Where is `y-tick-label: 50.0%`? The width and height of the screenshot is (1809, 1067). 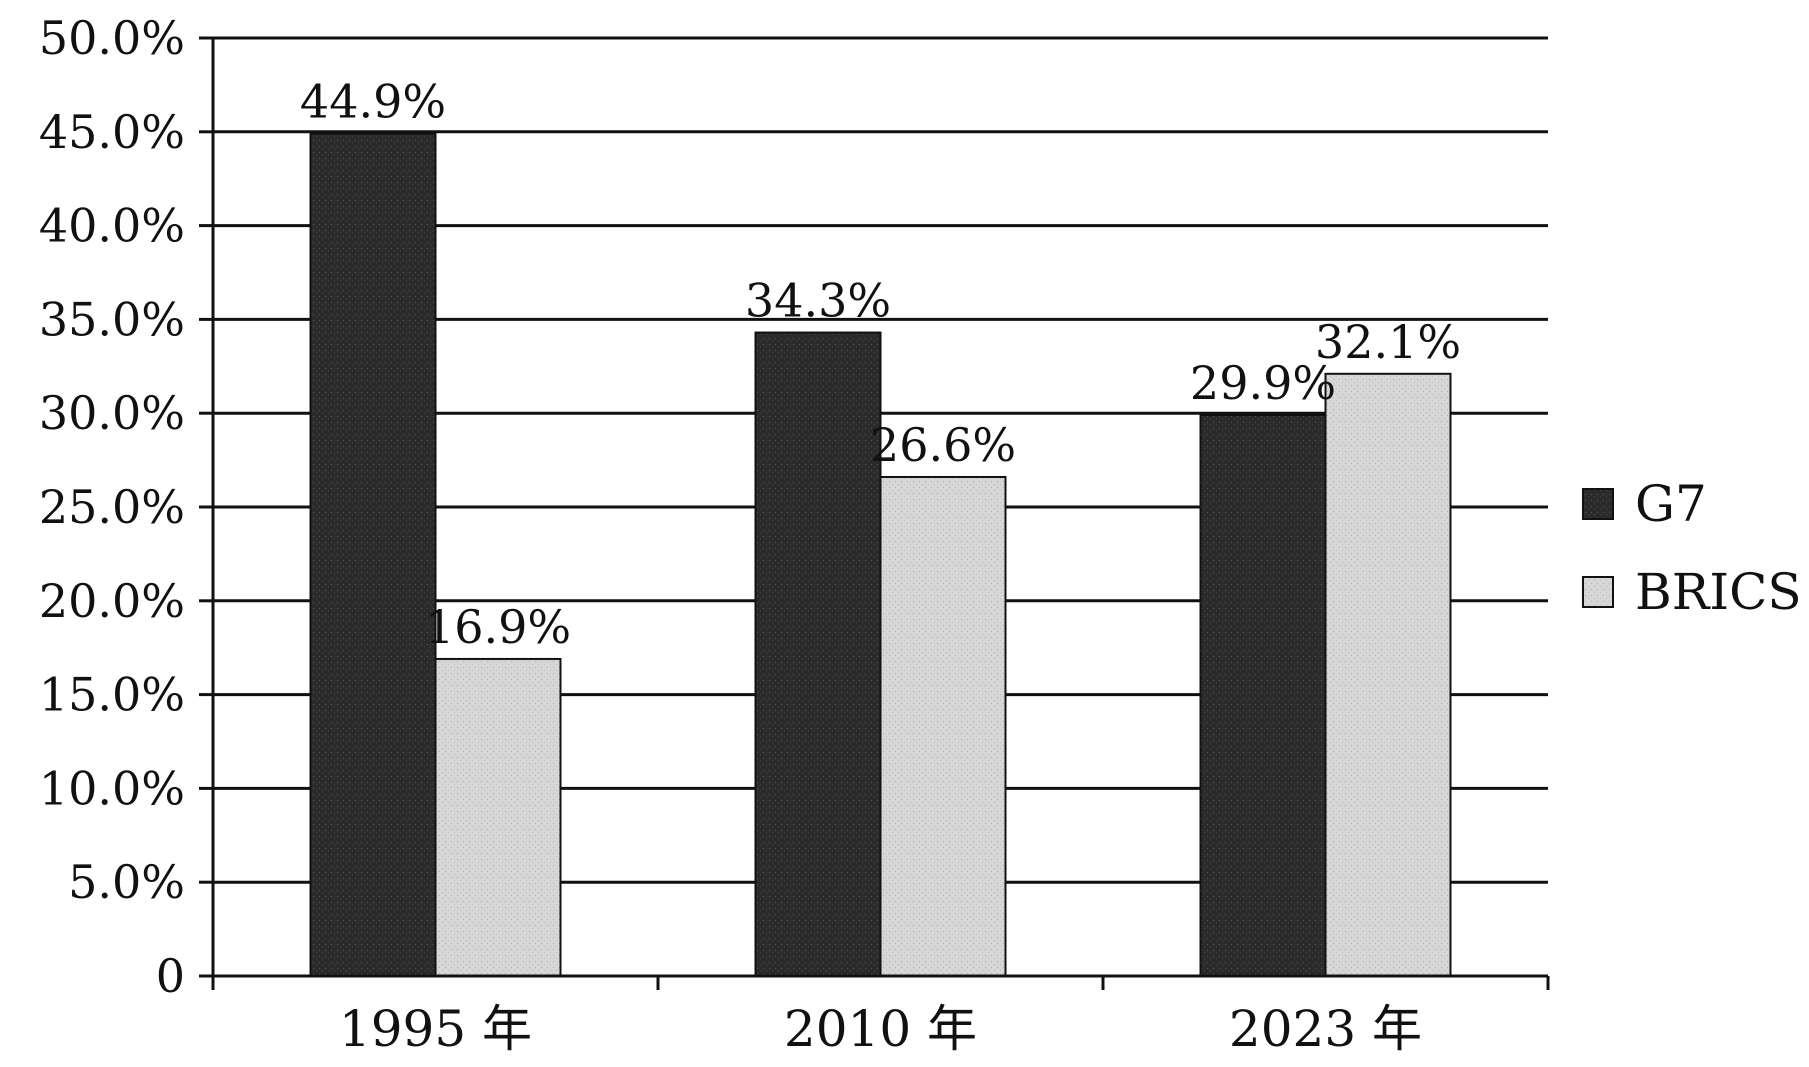
y-tick-label: 50.0% is located at coordinates (112, 38).